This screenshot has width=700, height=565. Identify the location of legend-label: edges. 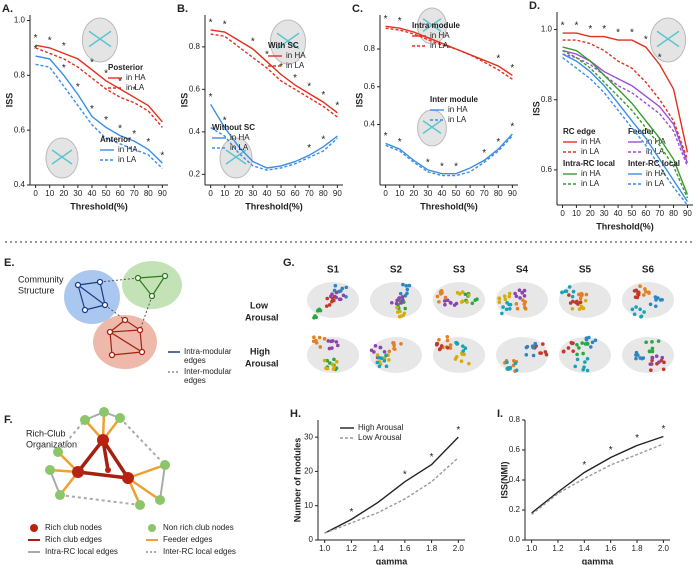
(195, 380).